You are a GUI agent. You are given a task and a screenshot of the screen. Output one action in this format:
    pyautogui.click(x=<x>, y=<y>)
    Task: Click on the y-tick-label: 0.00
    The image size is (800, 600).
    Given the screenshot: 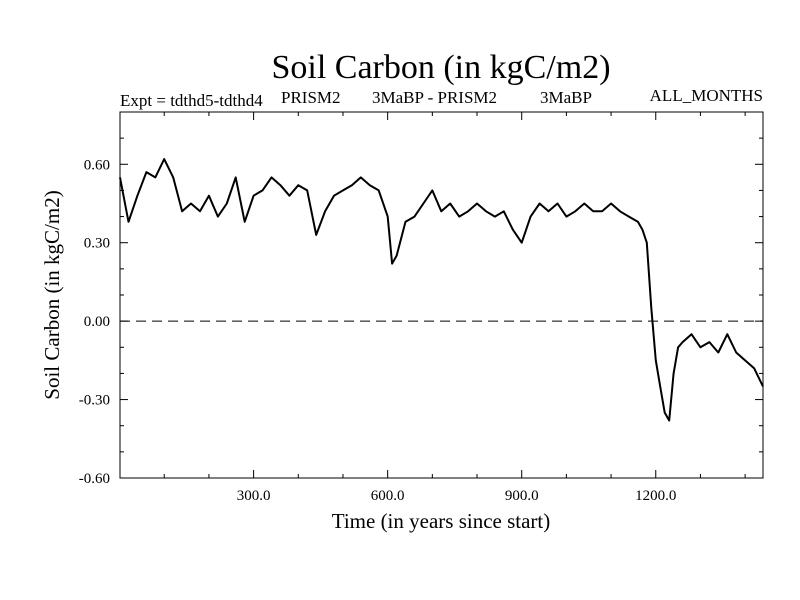 What is the action you would take?
    pyautogui.click(x=97, y=322)
    